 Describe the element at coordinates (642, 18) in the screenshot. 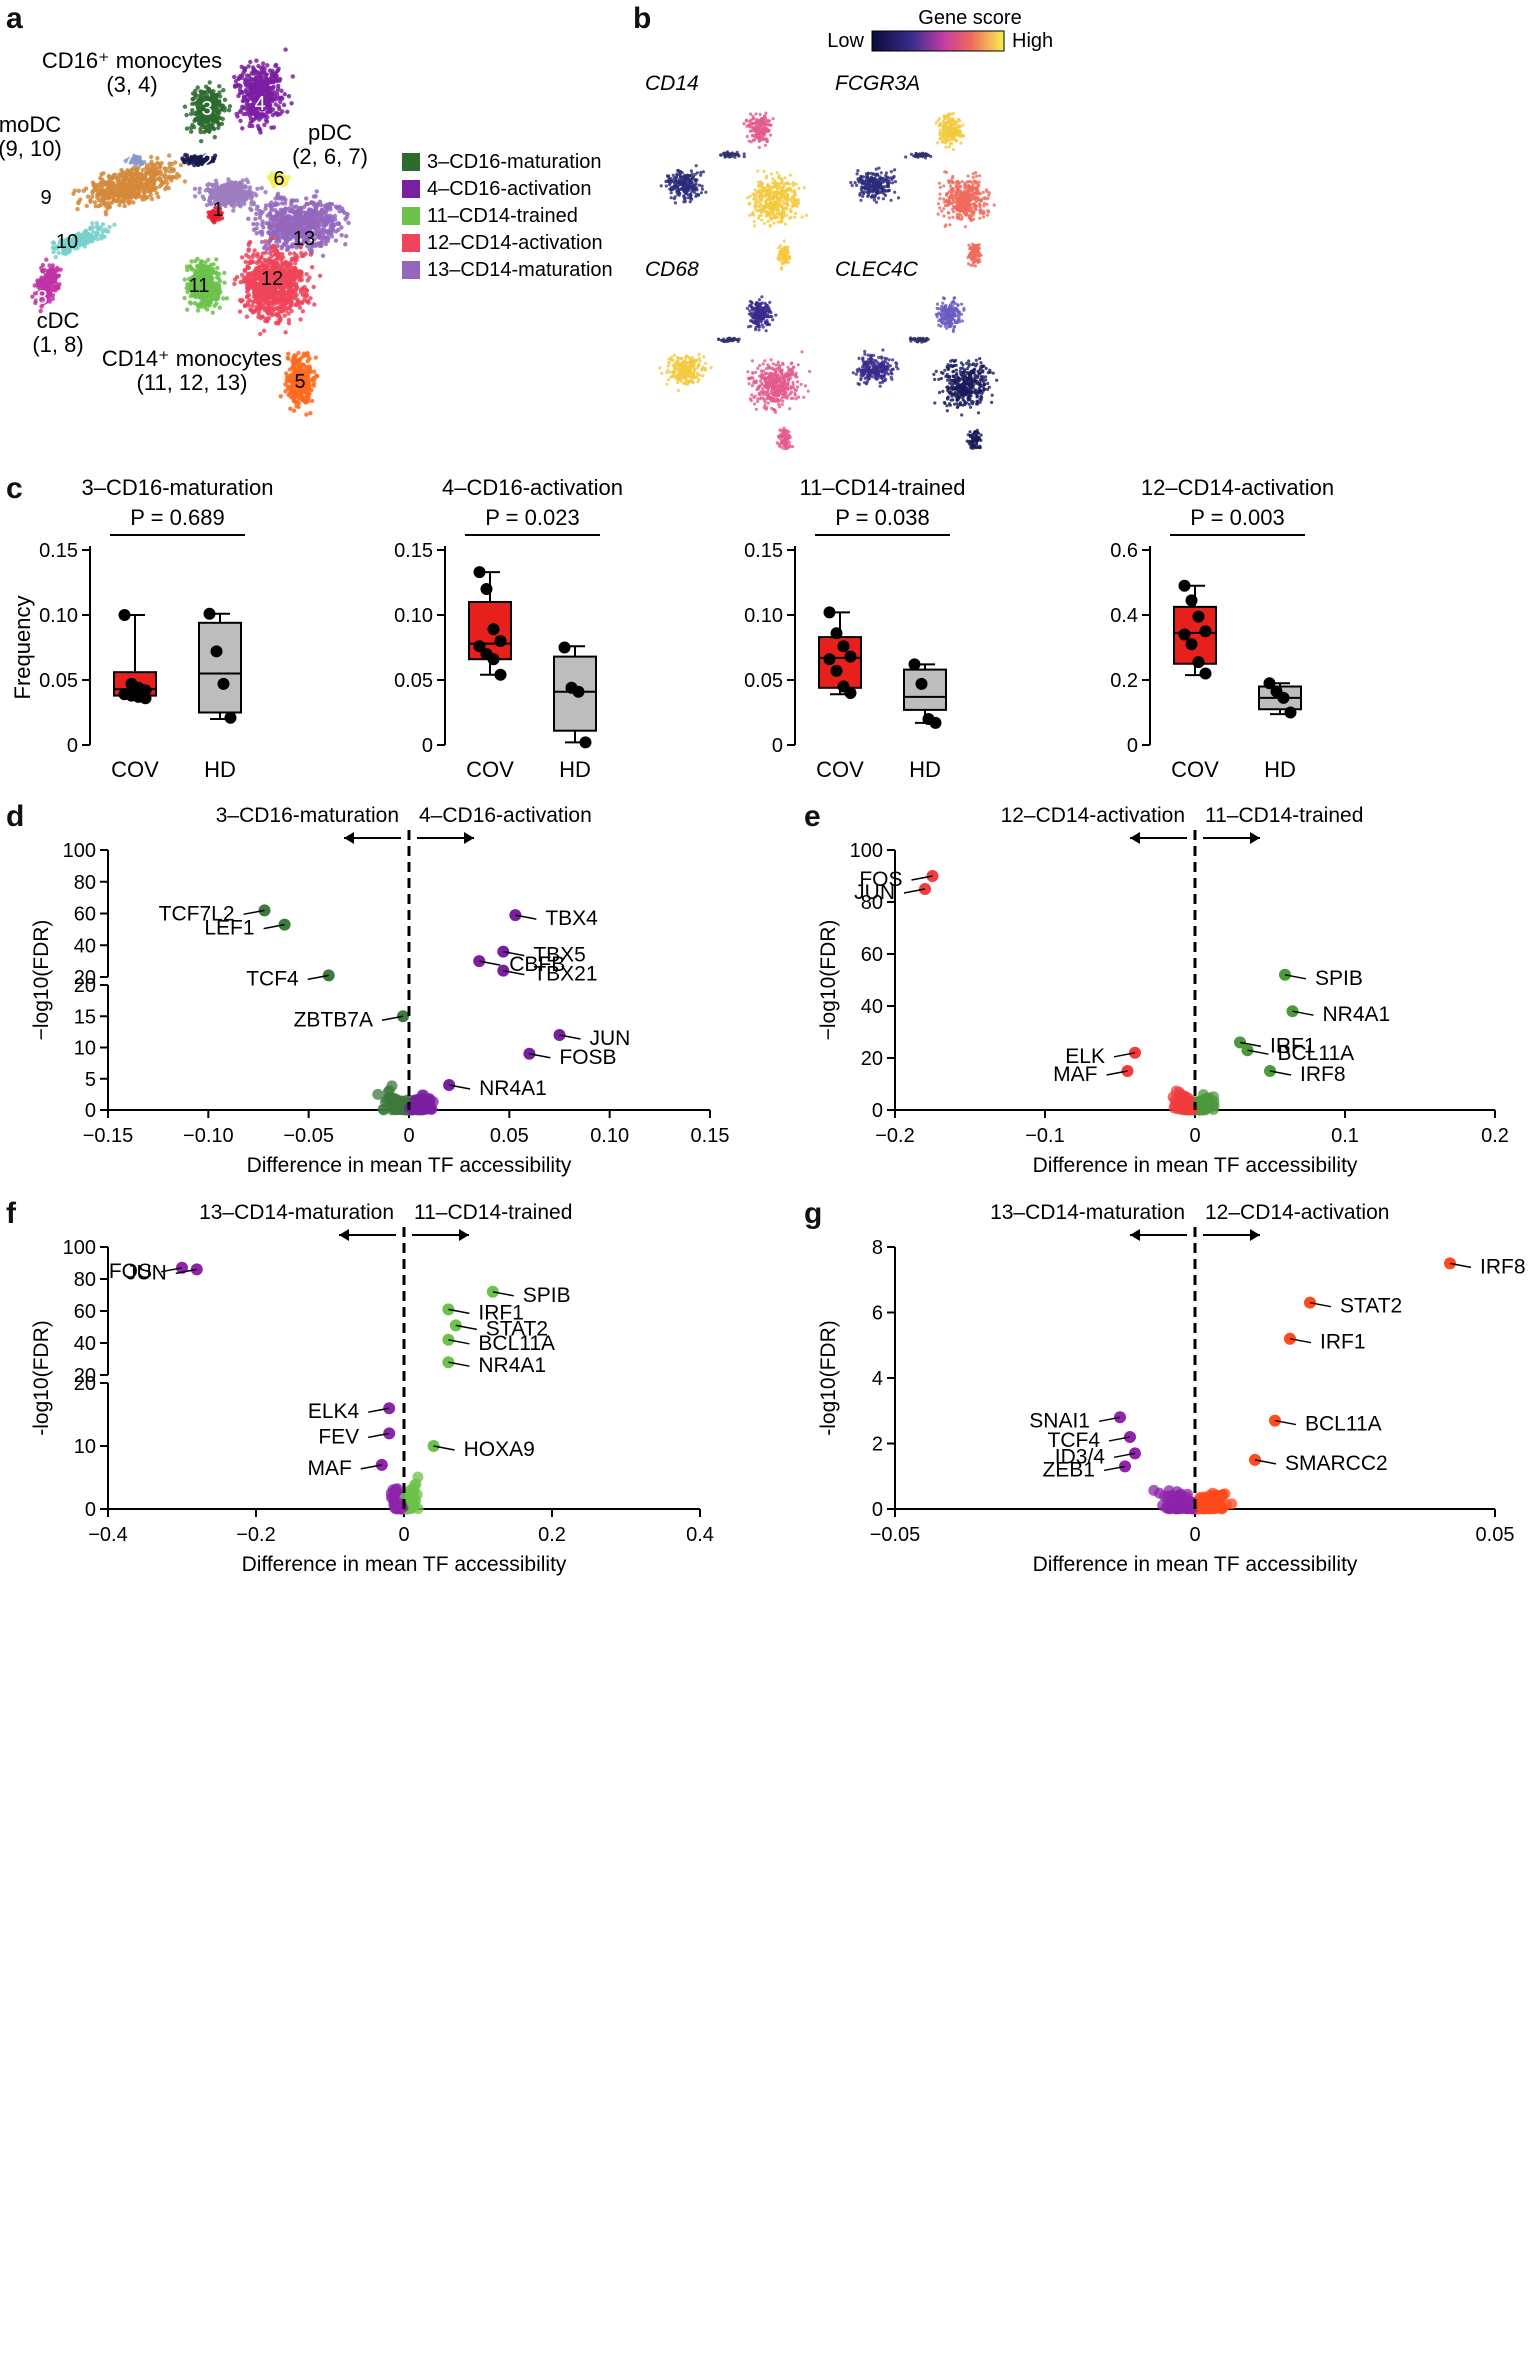

I see `panel-label-b: b` at that location.